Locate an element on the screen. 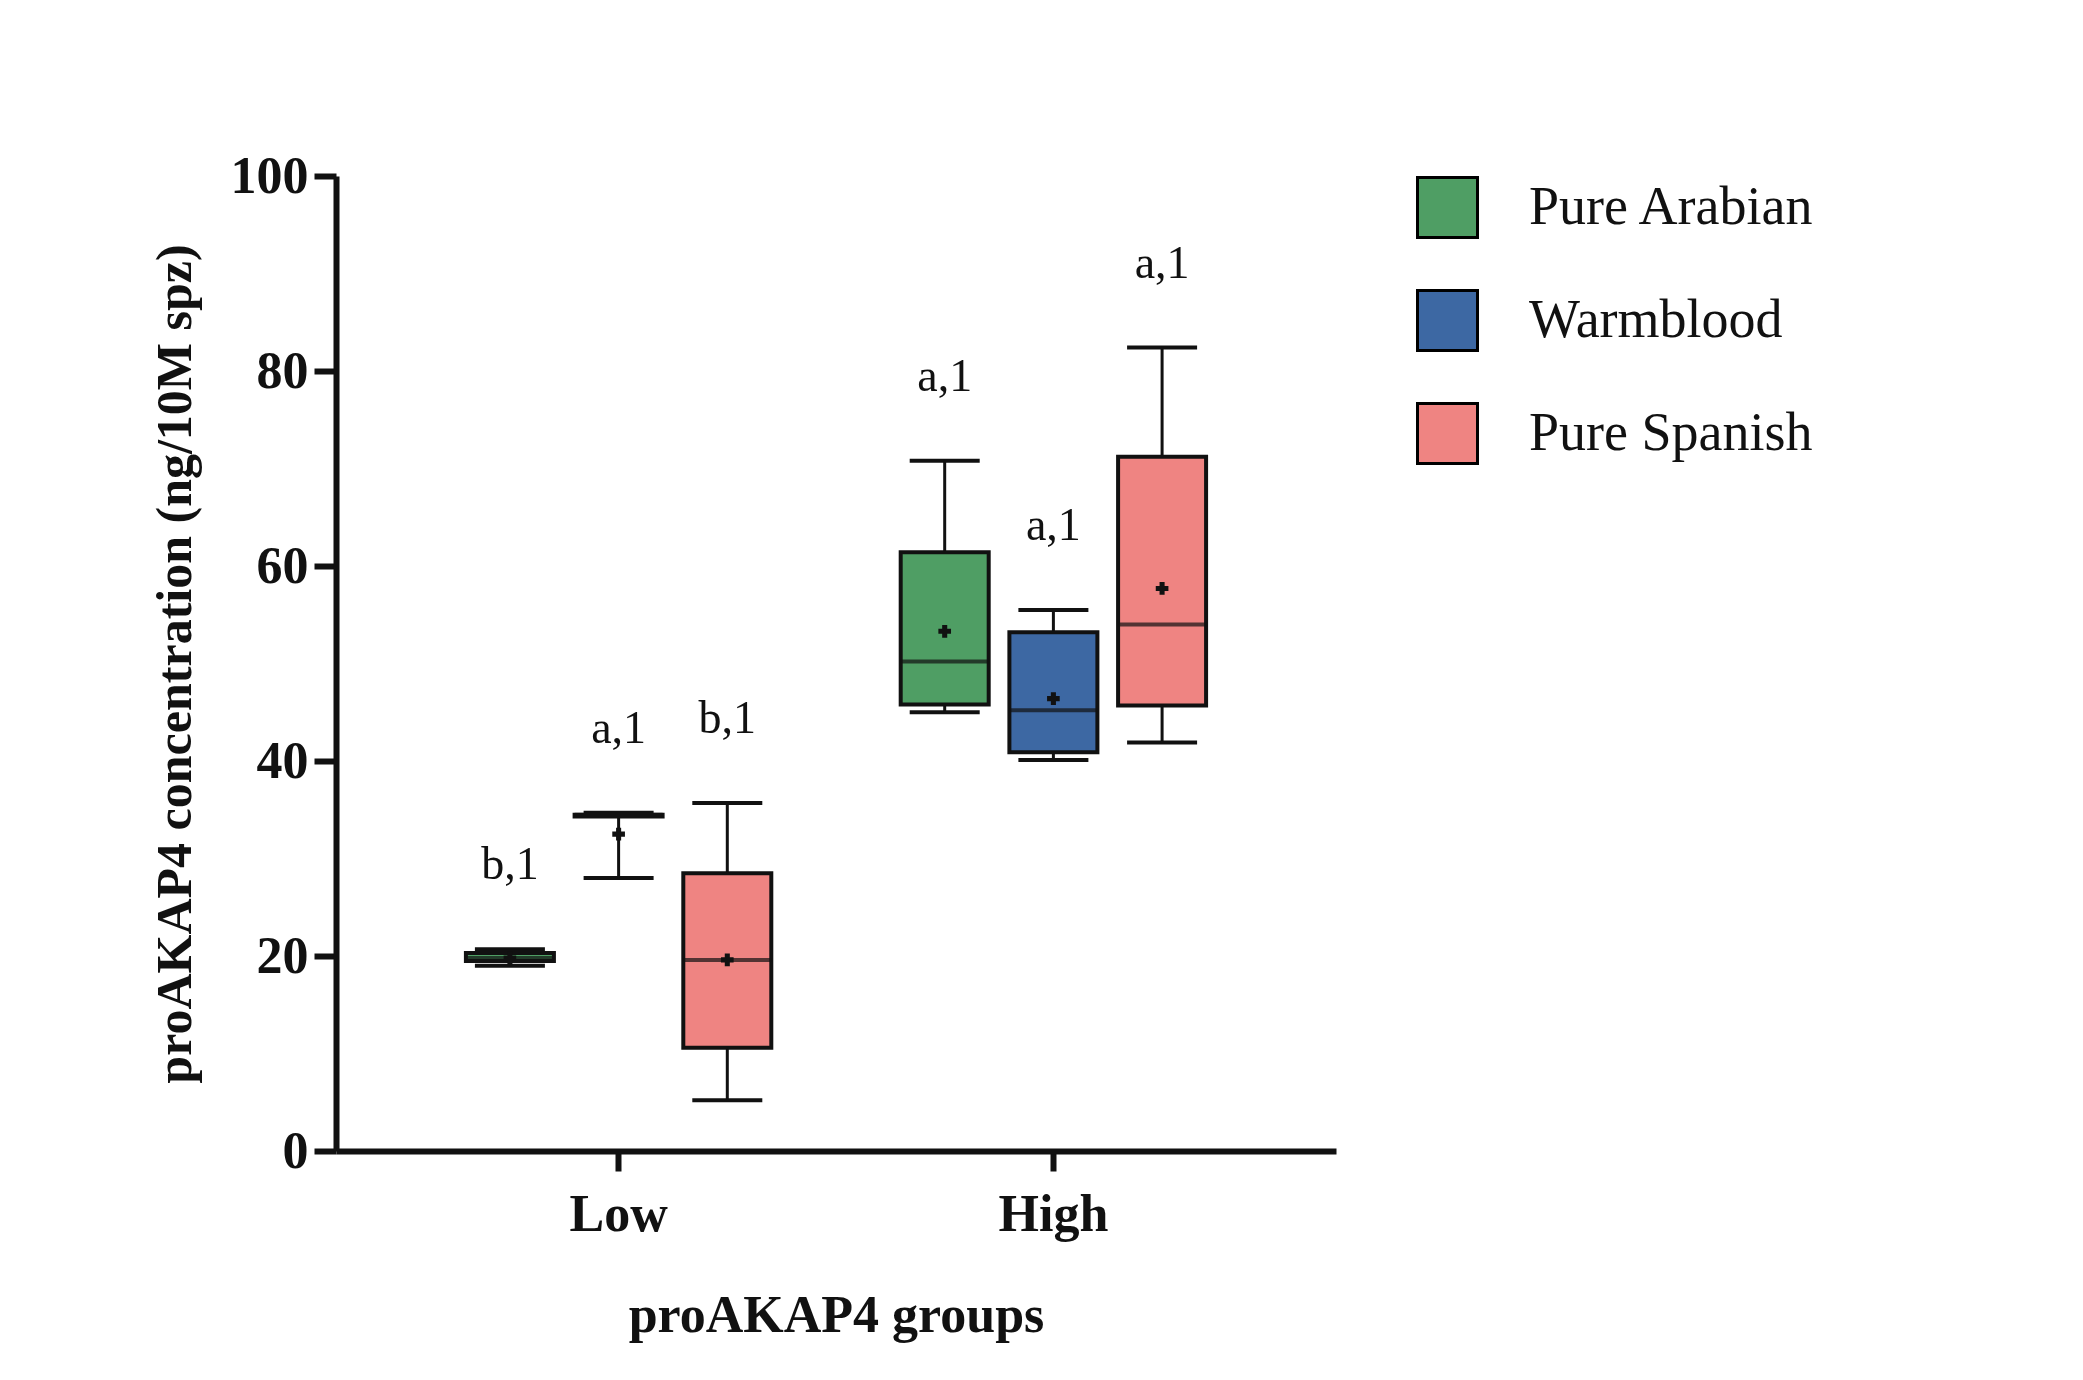  legend-label: Pure Arabian is located at coordinates (1671, 205).